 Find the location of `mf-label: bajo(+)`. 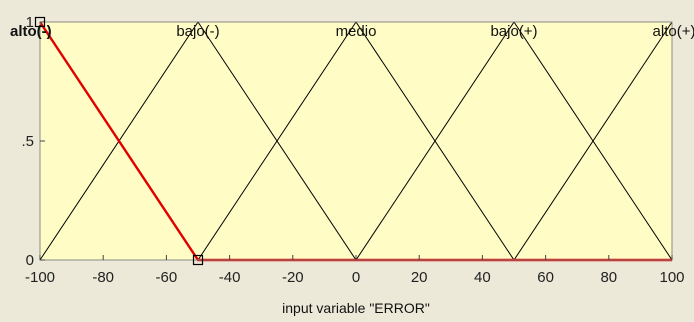

mf-label: bajo(+) is located at coordinates (513, 31).